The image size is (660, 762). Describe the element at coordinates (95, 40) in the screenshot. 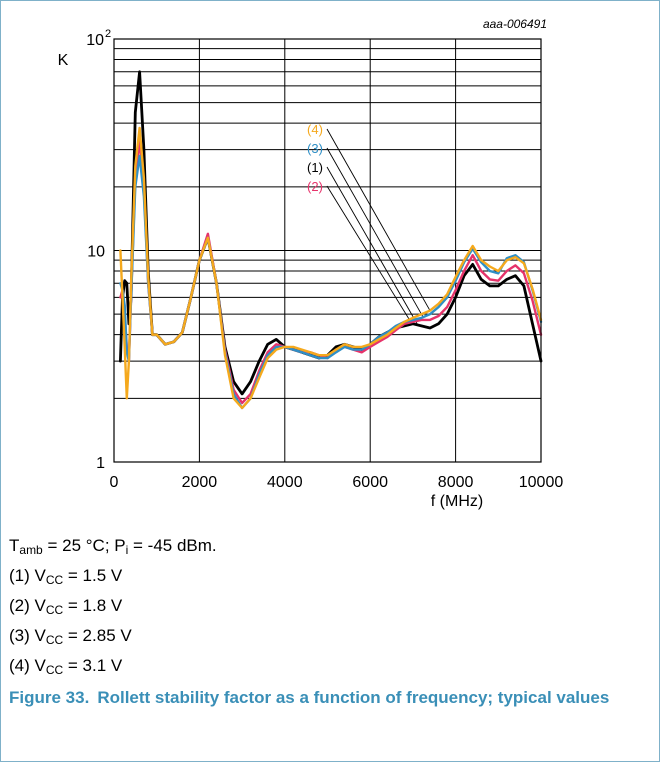

I see `y-tick-label-top: 10` at that location.